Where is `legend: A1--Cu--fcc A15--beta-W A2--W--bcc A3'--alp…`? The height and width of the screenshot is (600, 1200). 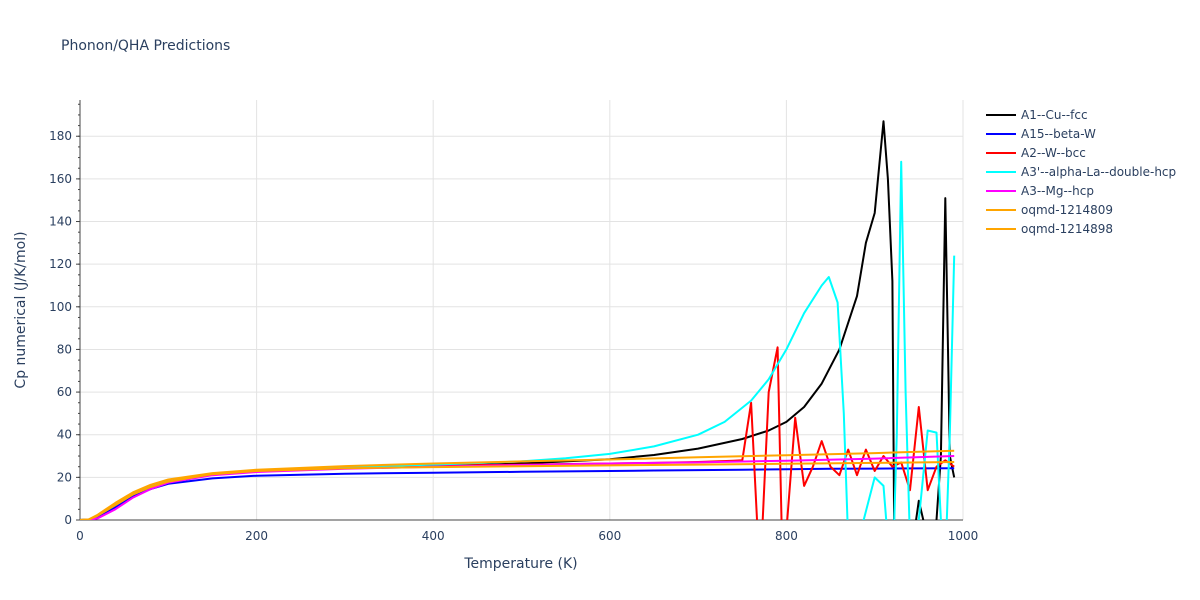
legend: A1--Cu--fcc A15--beta-W A2--W--bcc A3'--alp… is located at coordinates (1081, 172).